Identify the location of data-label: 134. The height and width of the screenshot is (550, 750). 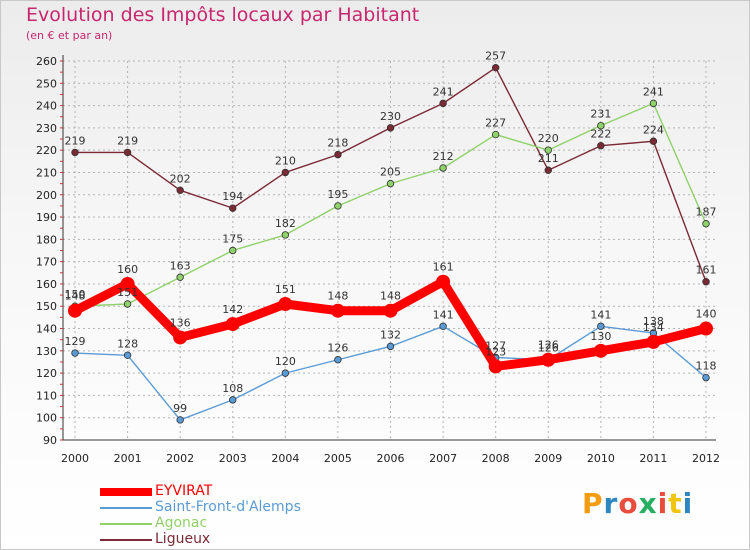
(653, 327).